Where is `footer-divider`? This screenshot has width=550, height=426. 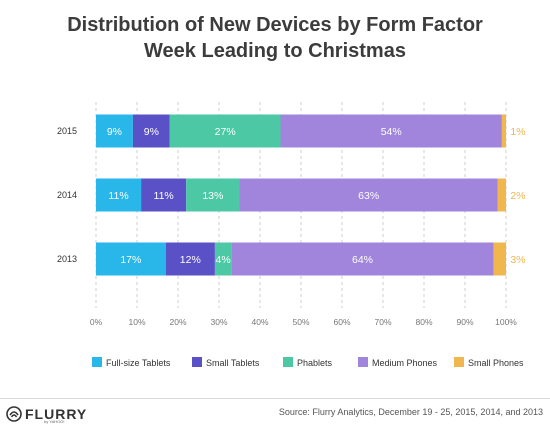
footer-divider is located at coordinates (275, 398).